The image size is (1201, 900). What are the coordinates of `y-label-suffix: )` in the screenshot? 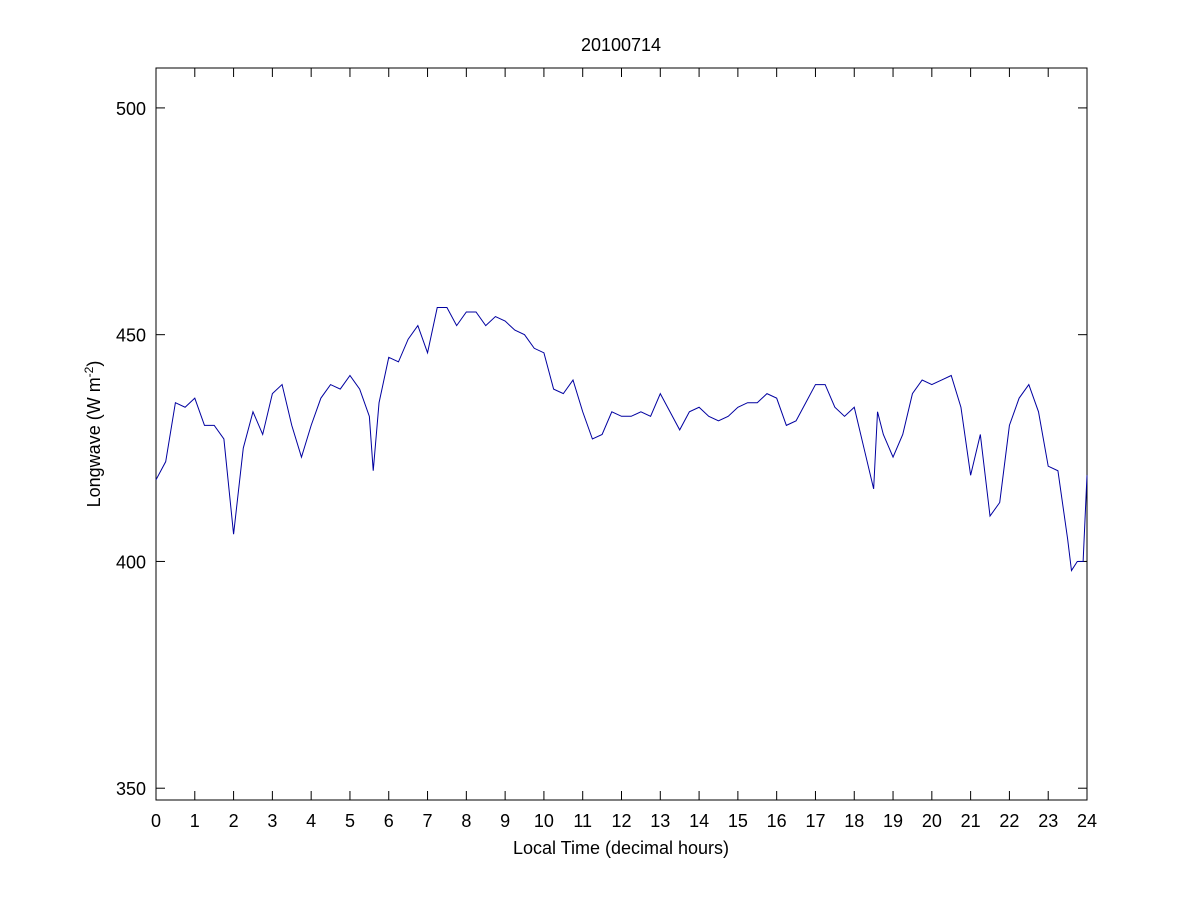 It's located at (94, 364).